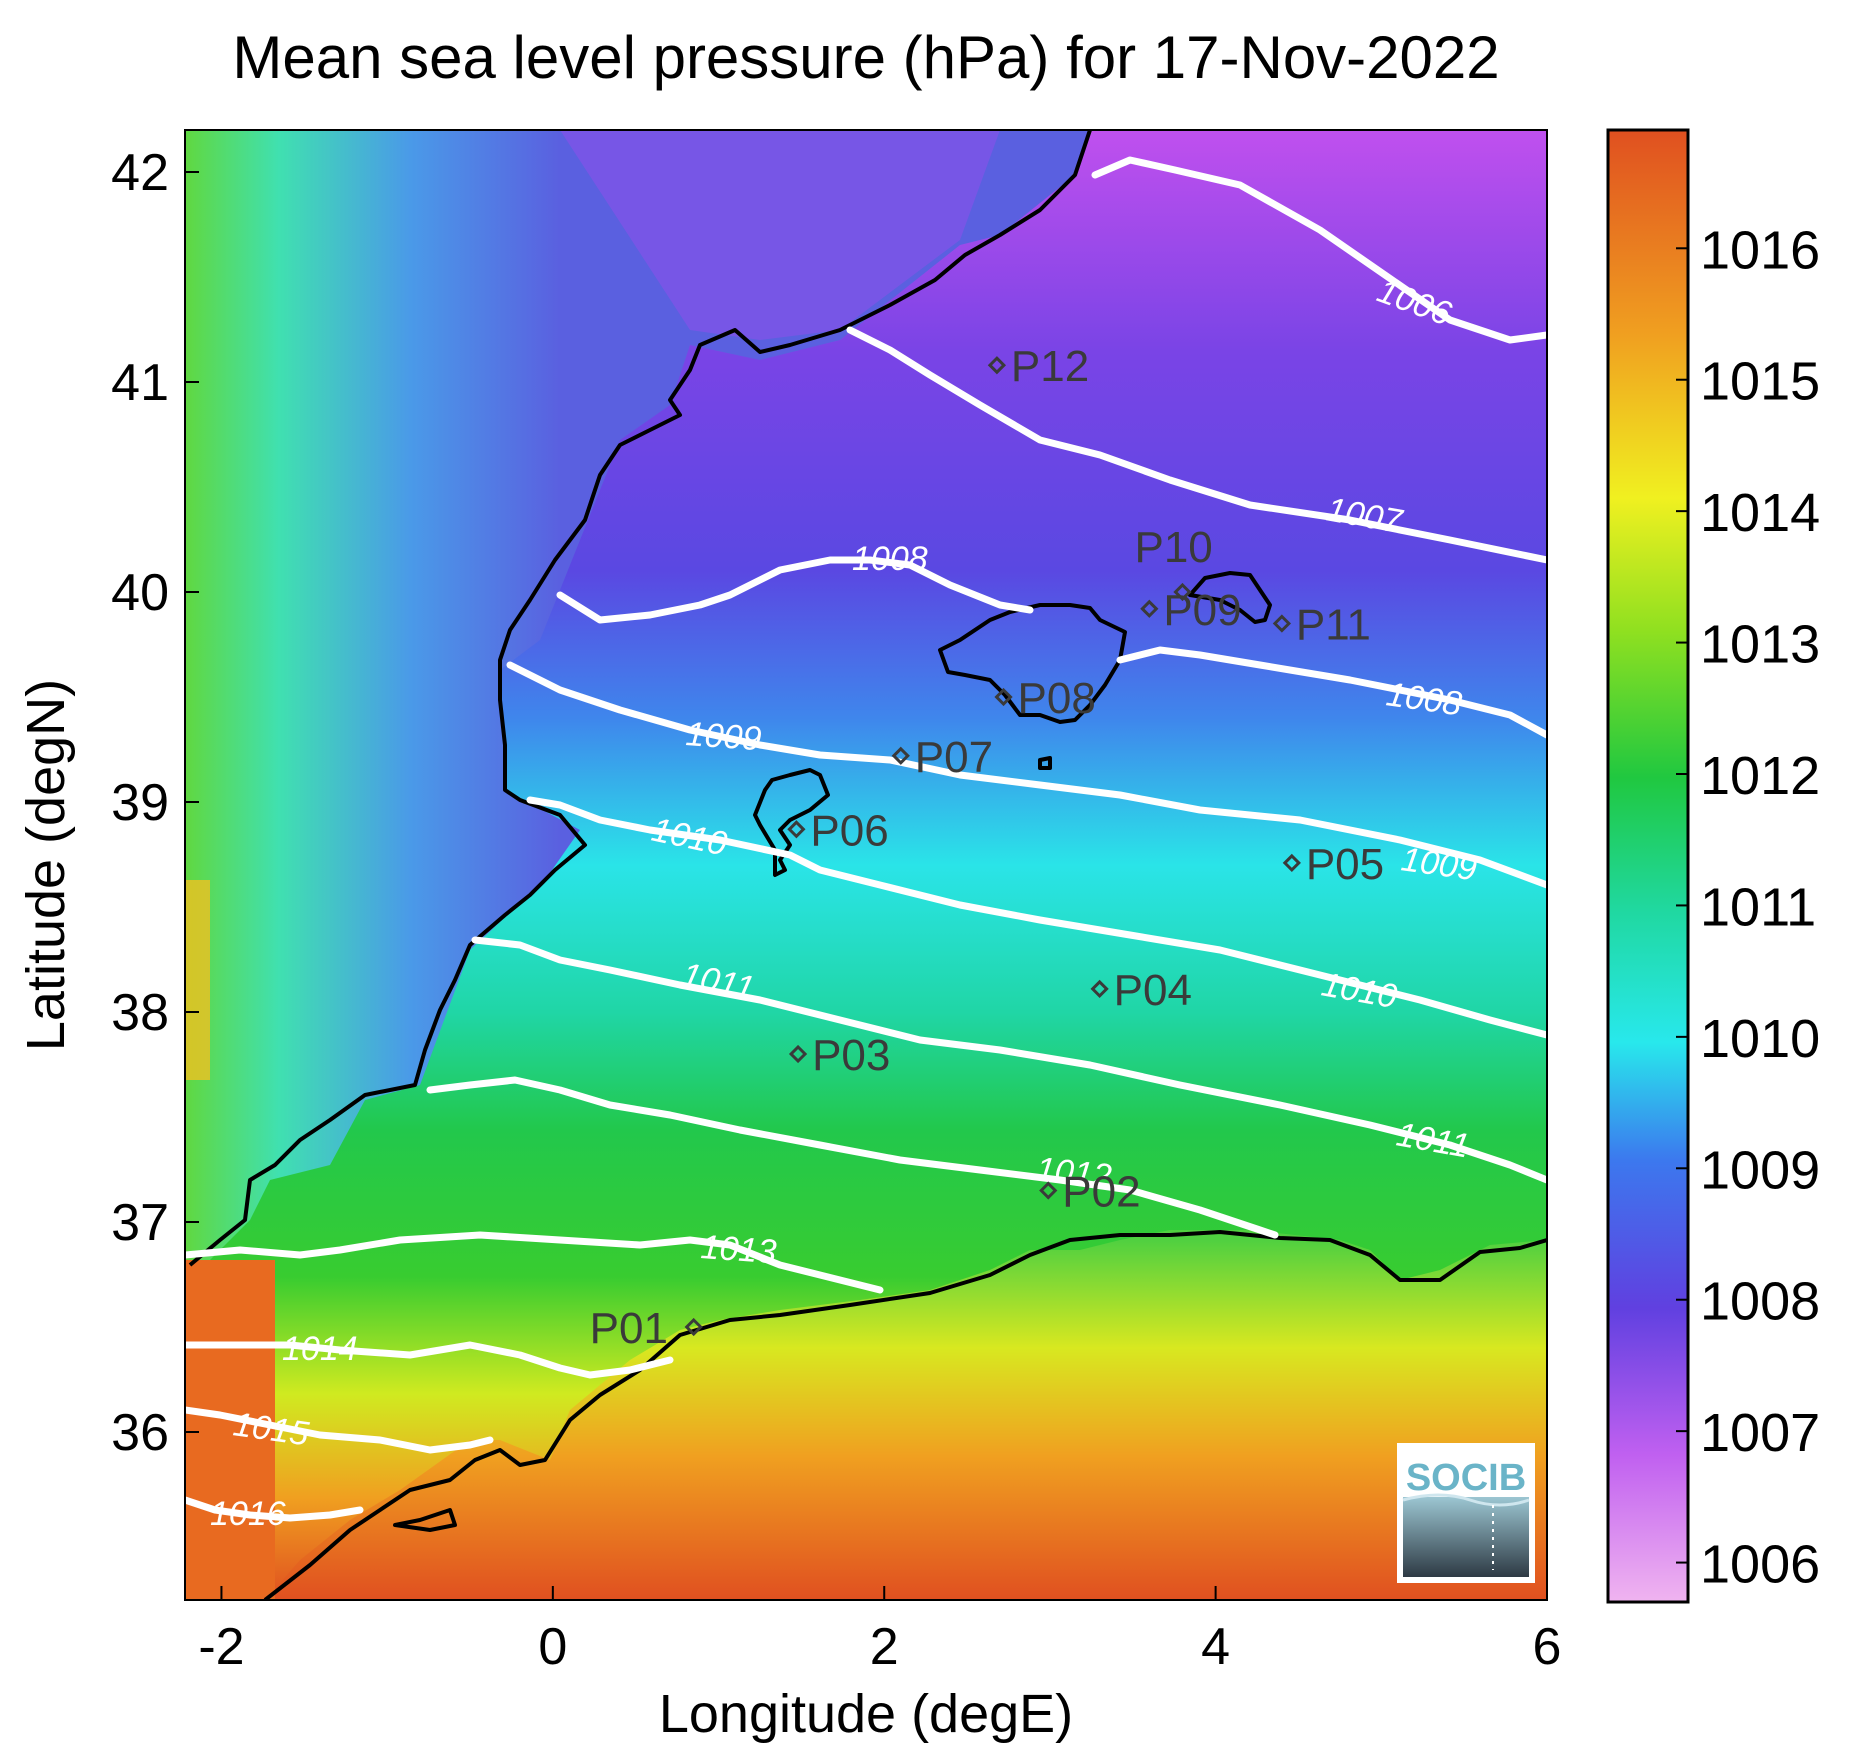  Describe the element at coordinates (320, 1349) in the screenshot. I see `contour-label-1014: 1014` at that location.